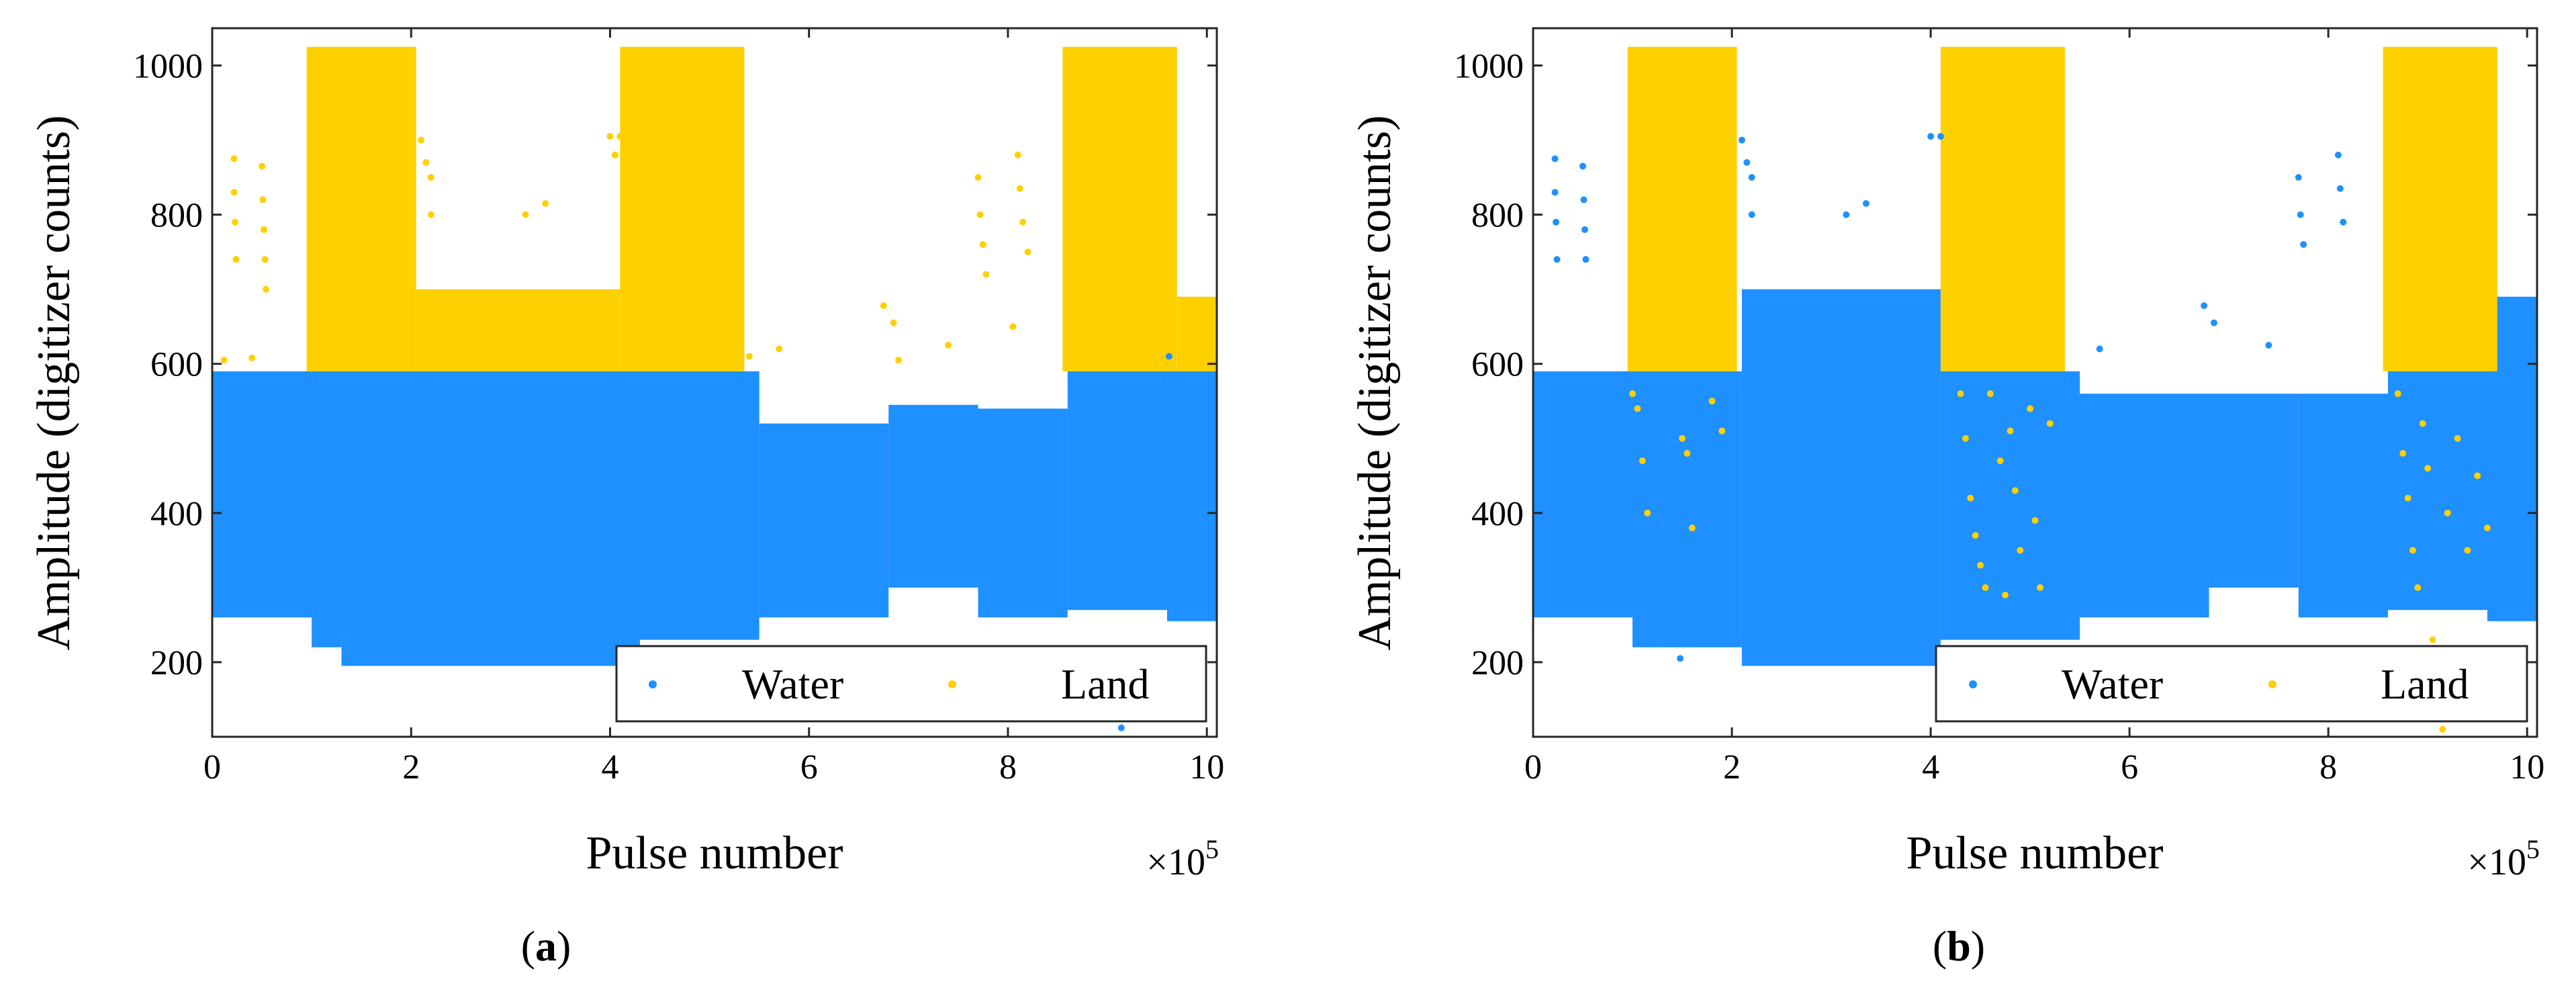  I want to click on multiplier-exponent: 5, so click(1212, 849).